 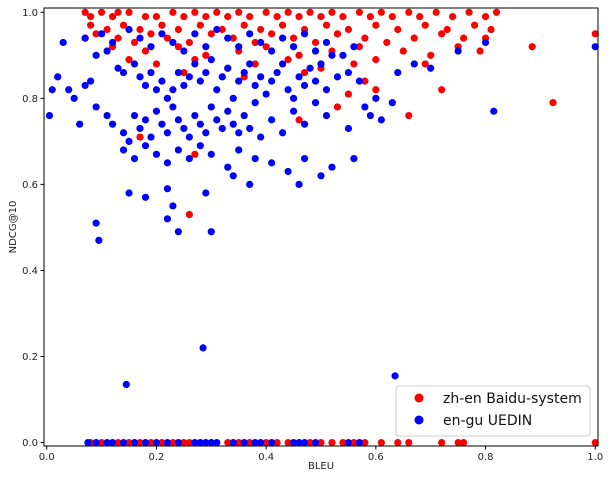 What do you see at coordinates (30, 185) in the screenshot?
I see `y-tick-label-3: 0.6` at bounding box center [30, 185].